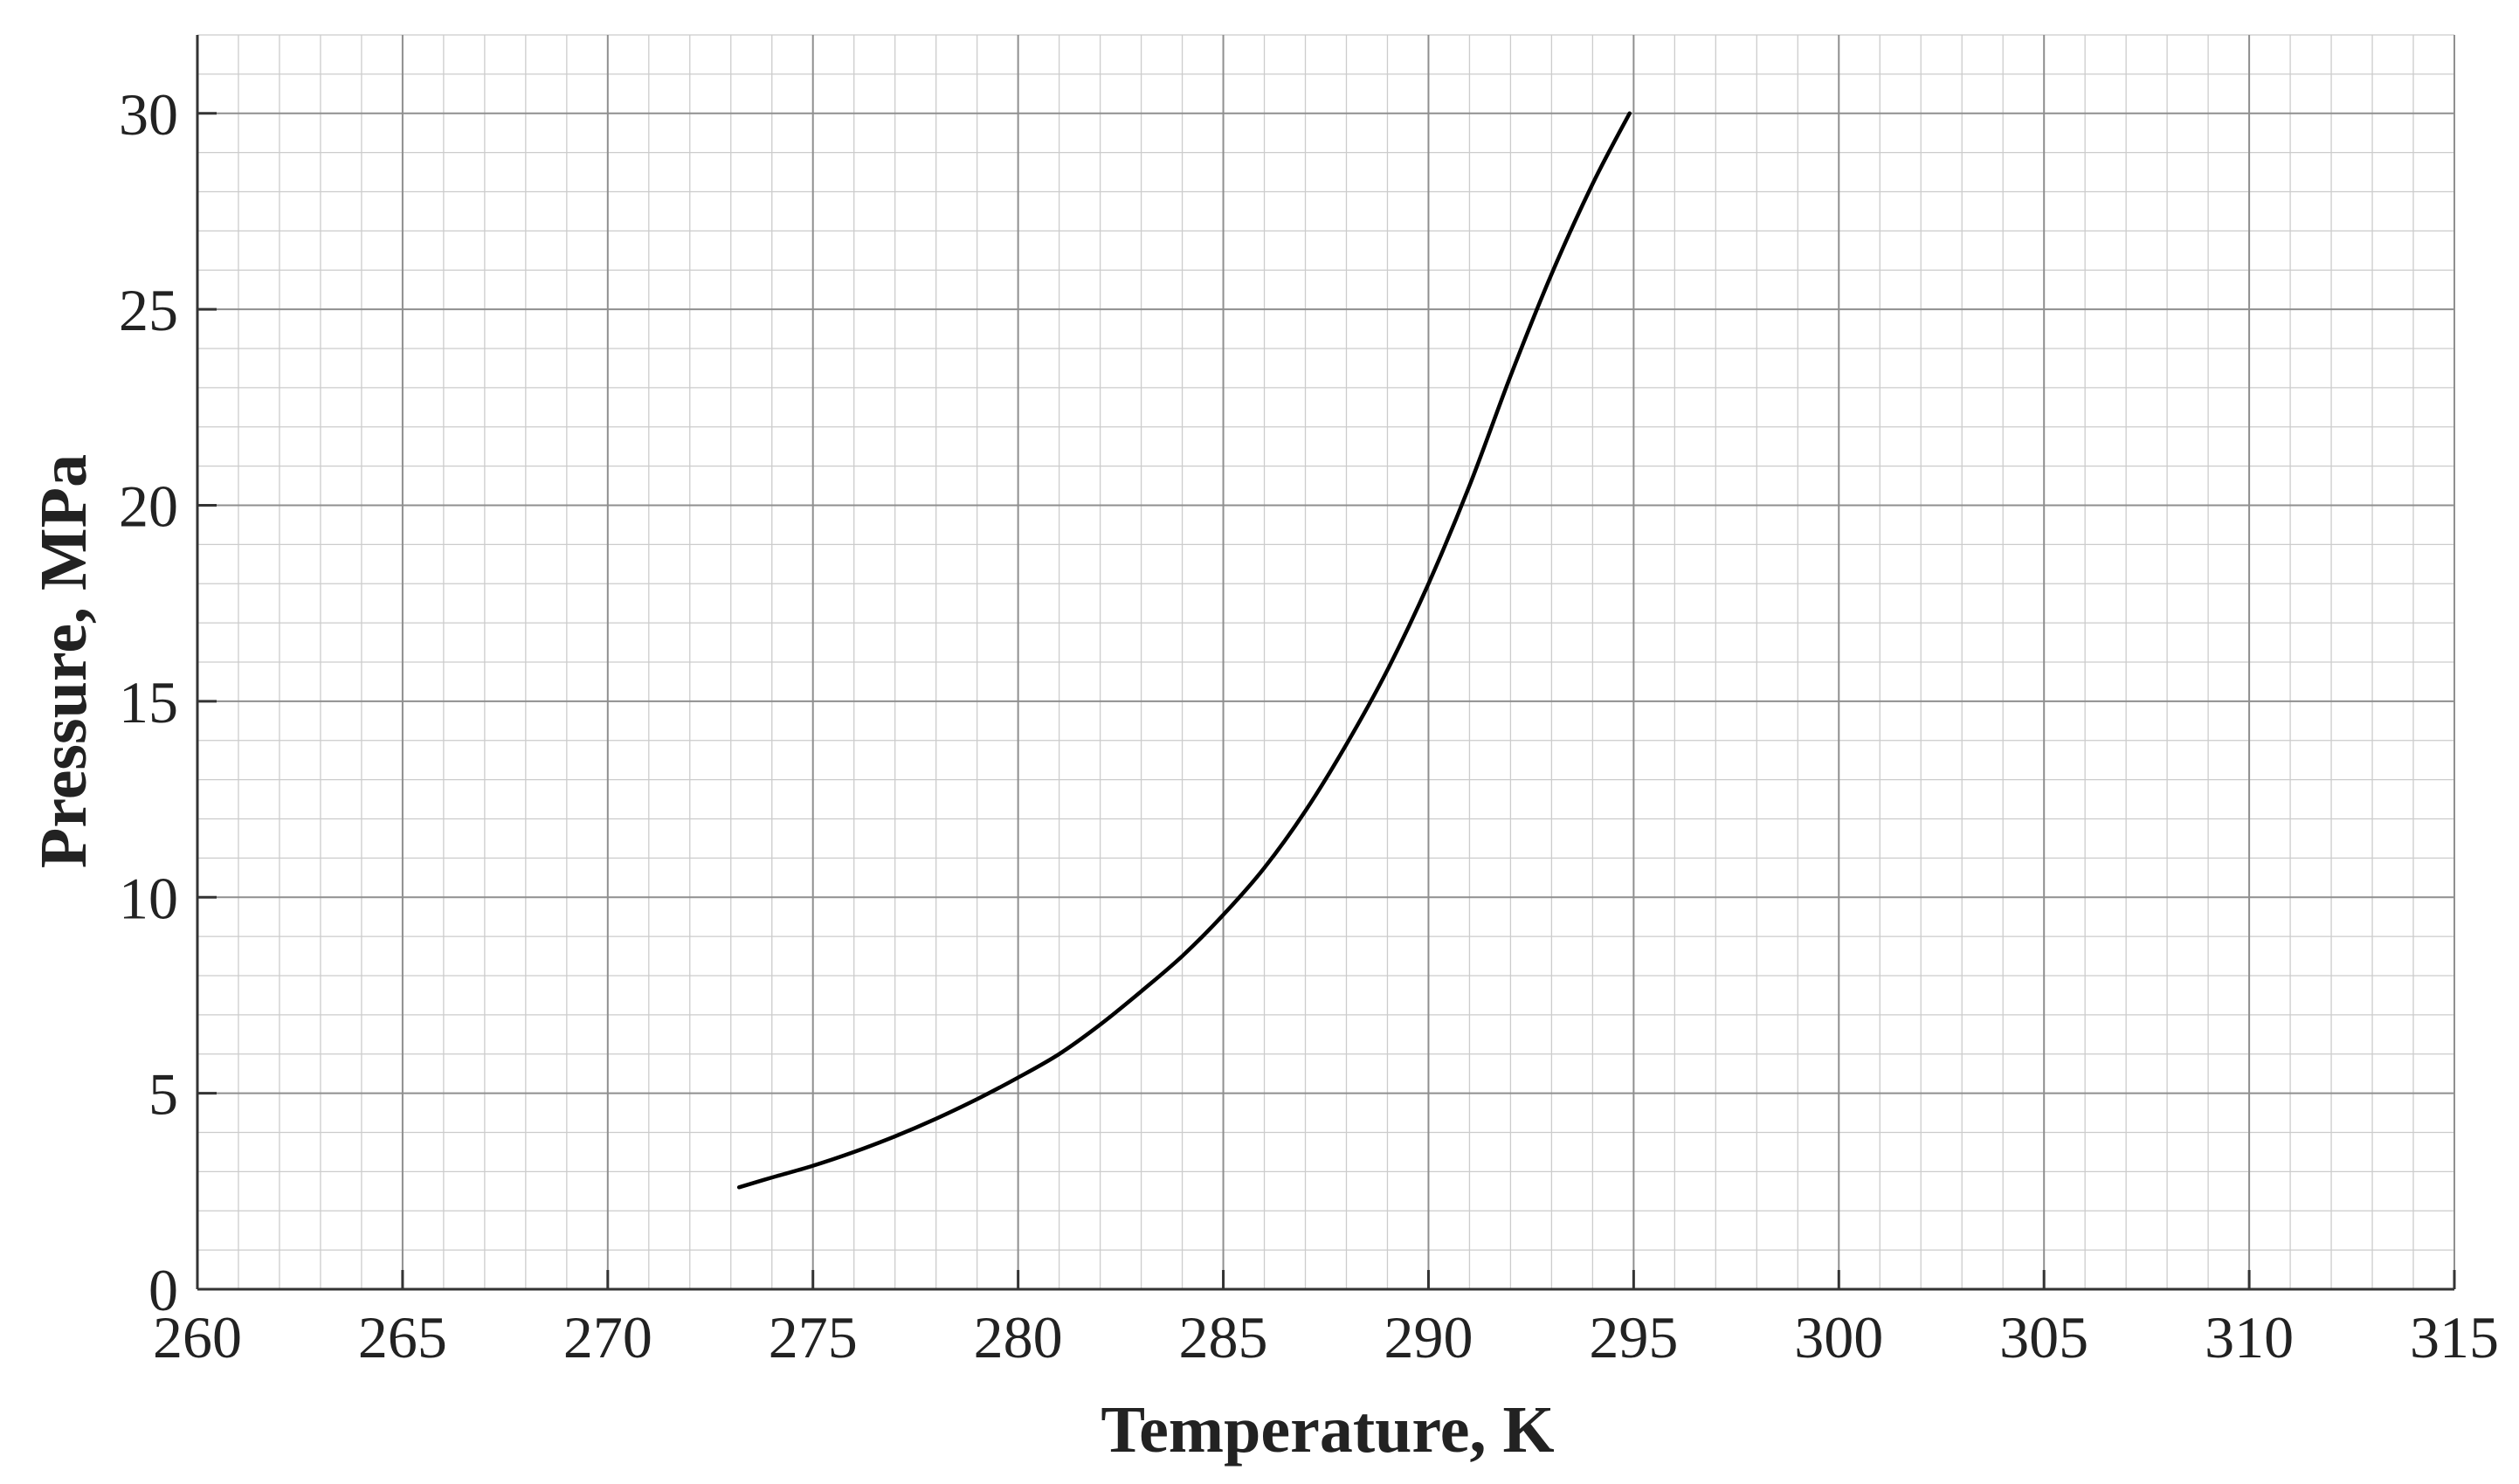 This screenshot has height=1484, width=2519. I want to click on x-tick-labels: 260 265 270 275 280 285 290 295 300 305 310 315, so click(1326, 1337).